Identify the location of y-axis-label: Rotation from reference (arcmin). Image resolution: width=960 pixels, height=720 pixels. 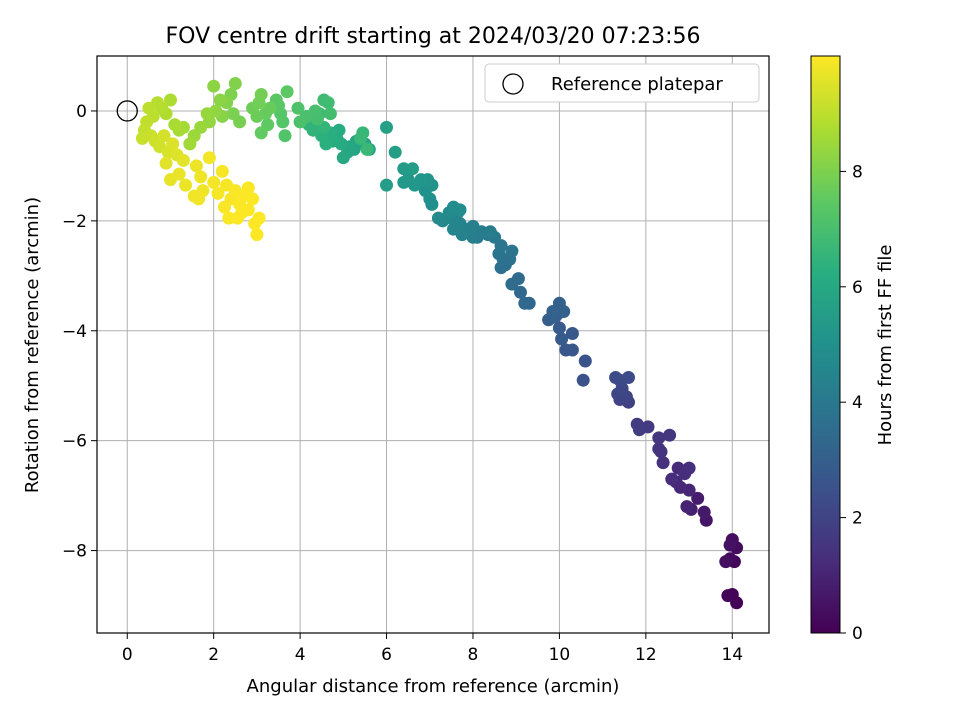
(32, 345).